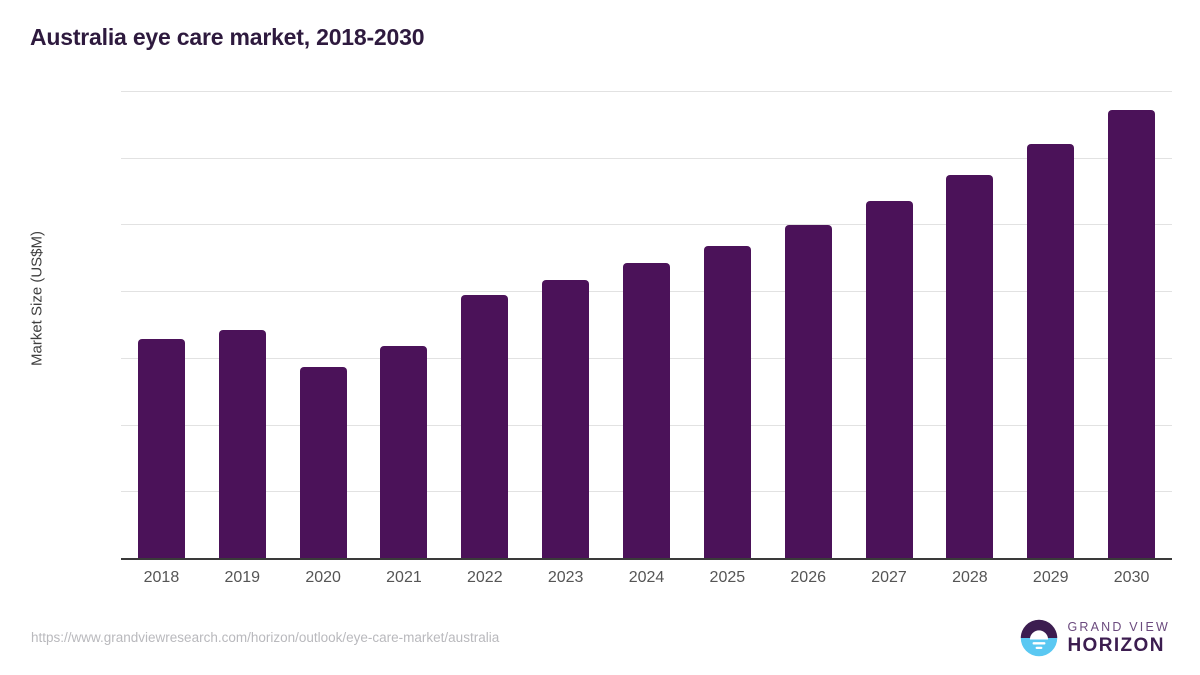 This screenshot has width=1200, height=675. Describe the element at coordinates (404, 452) in the screenshot. I see `bar-2021` at that location.